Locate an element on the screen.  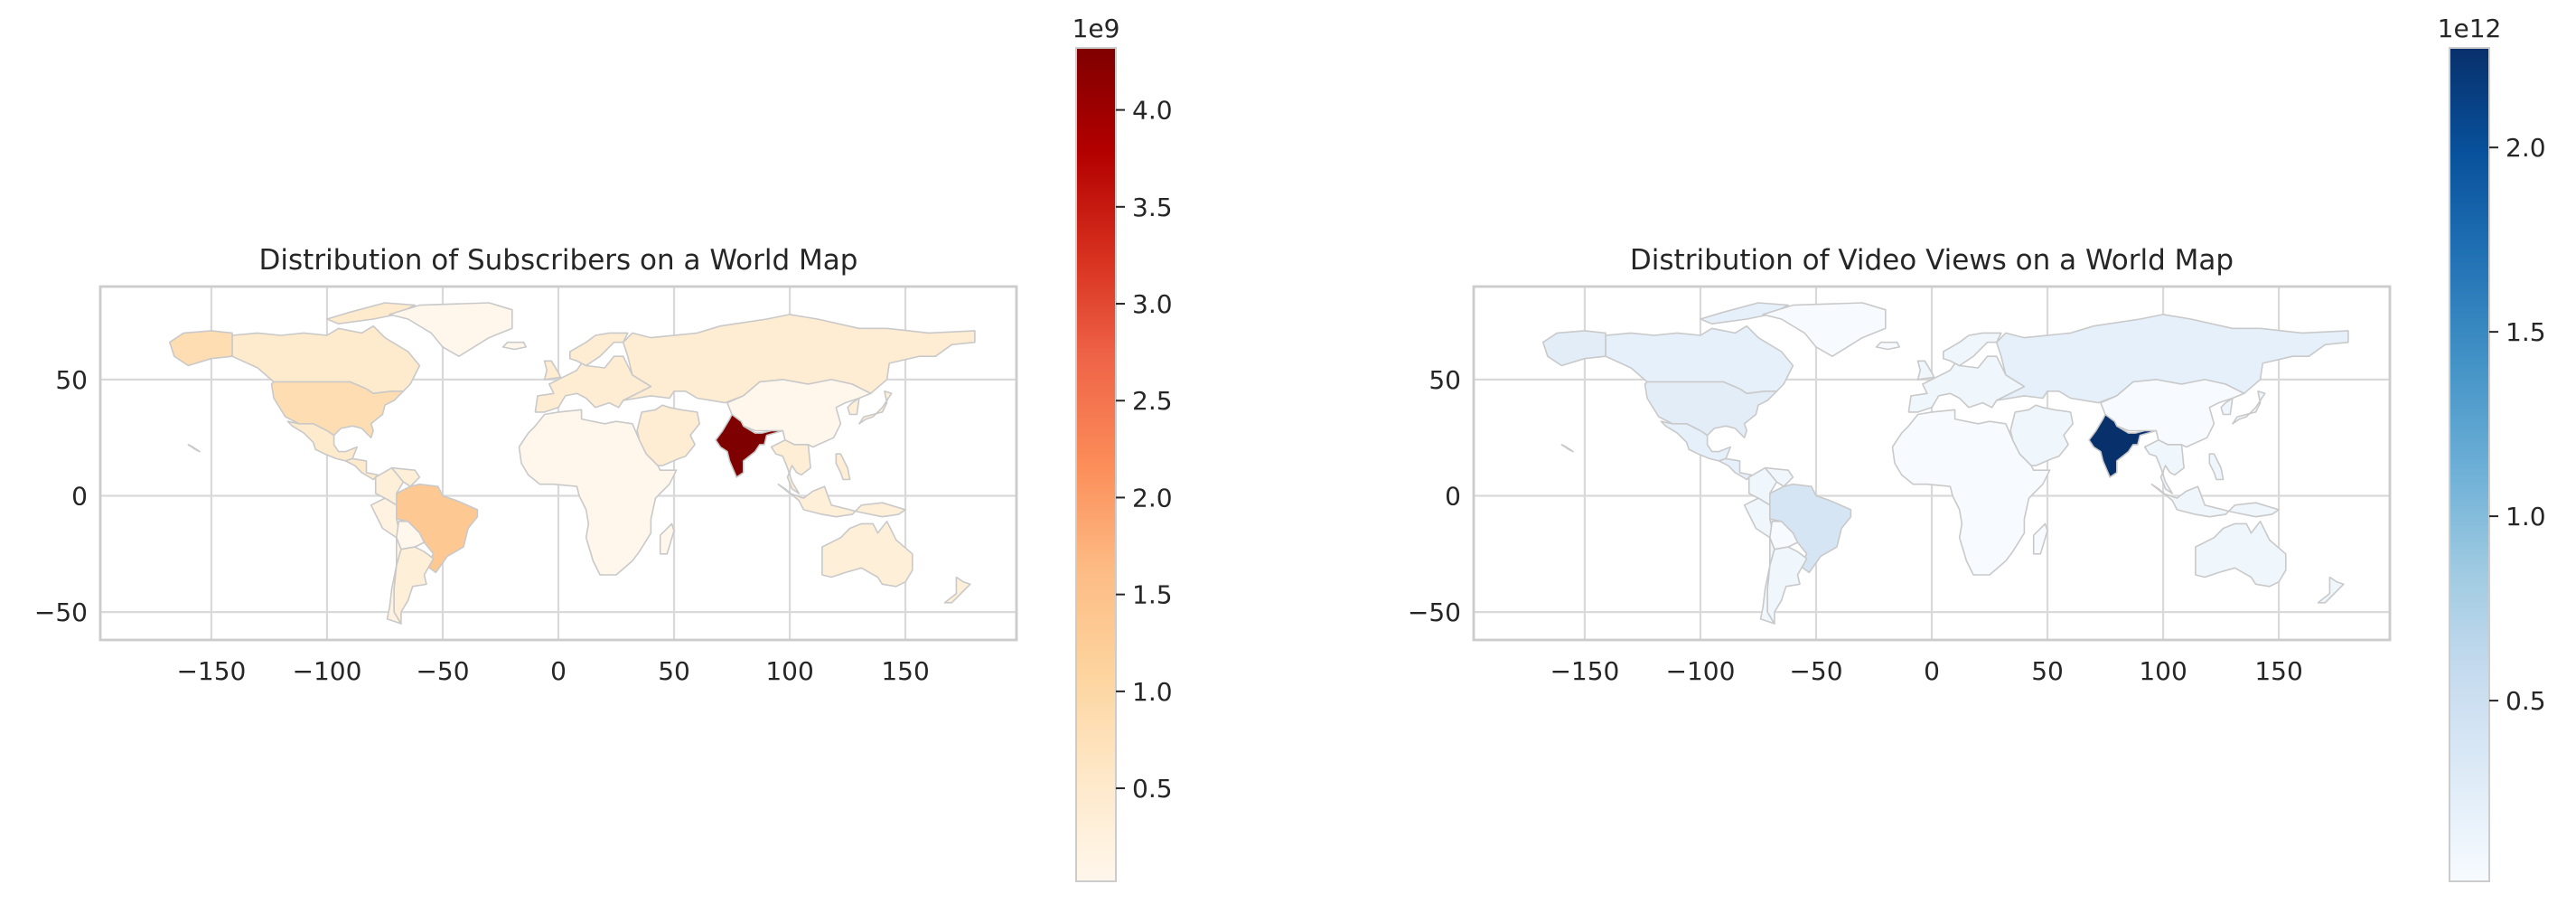
colorbar-tick-label: 3.5 is located at coordinates (1152, 207).